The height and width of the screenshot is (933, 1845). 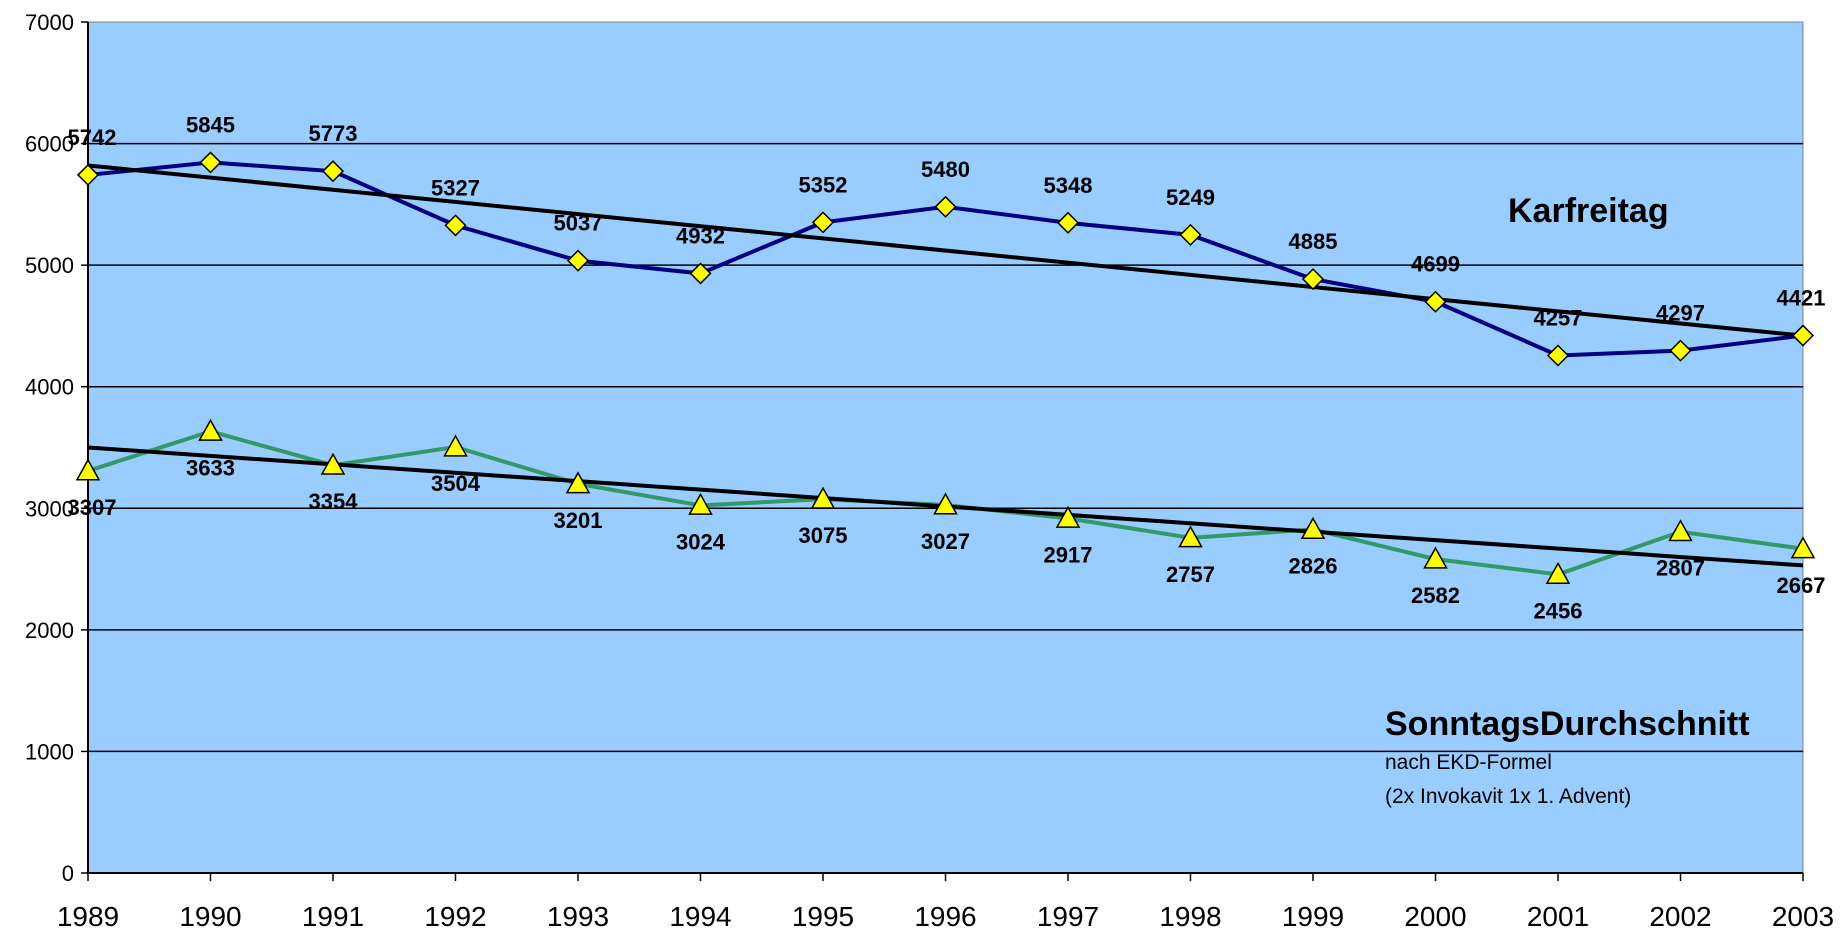 What do you see at coordinates (945, 541) in the screenshot?
I see `data-label: 3027` at bounding box center [945, 541].